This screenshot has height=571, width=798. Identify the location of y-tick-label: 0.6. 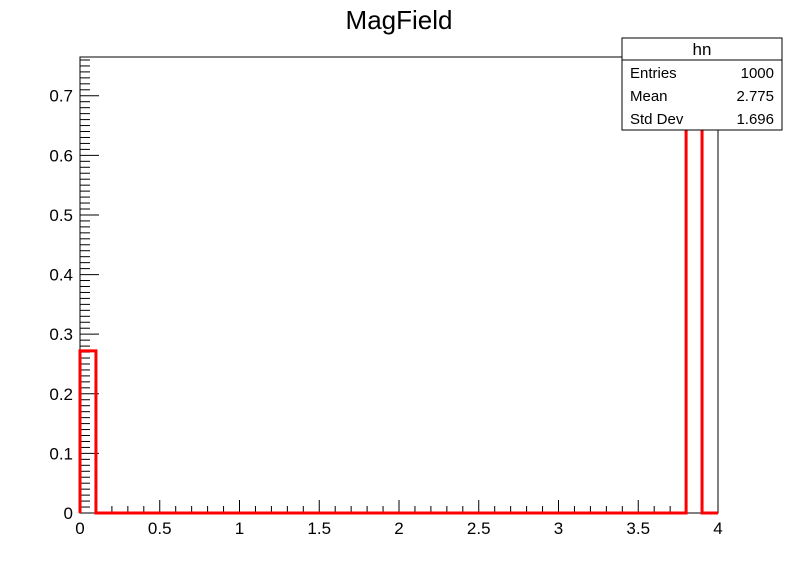
(61, 155).